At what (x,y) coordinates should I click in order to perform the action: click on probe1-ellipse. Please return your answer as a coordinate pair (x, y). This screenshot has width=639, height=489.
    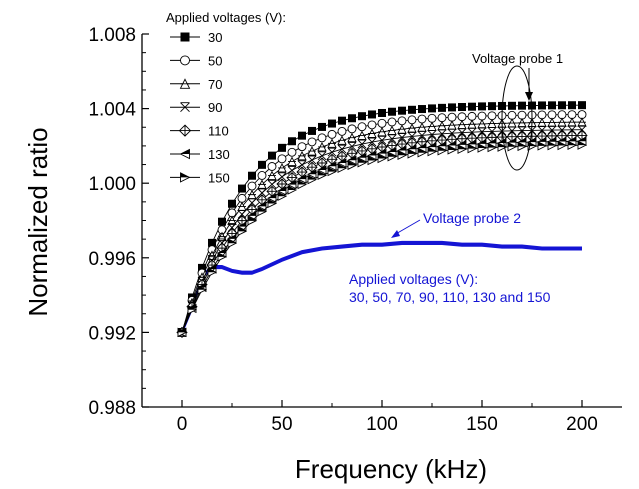
    Looking at the image, I should click on (517, 118).